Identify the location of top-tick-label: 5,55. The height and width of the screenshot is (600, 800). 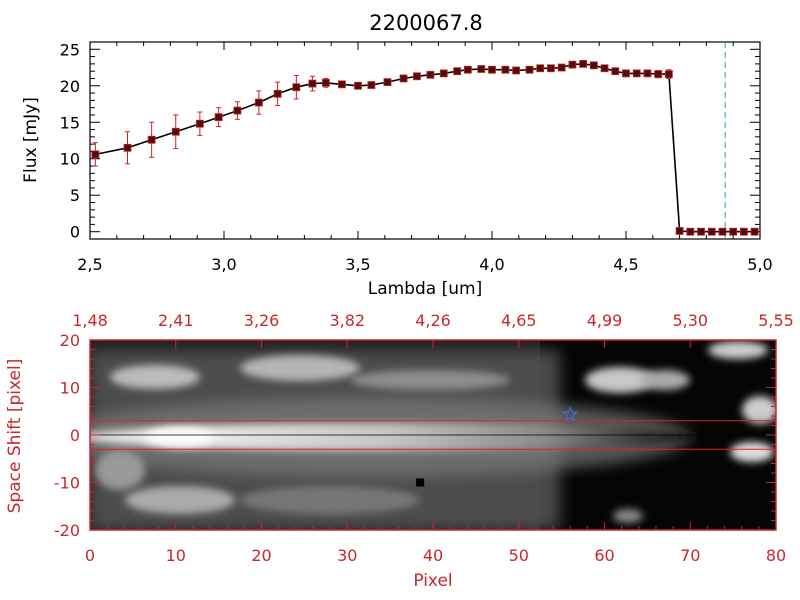
(776, 320).